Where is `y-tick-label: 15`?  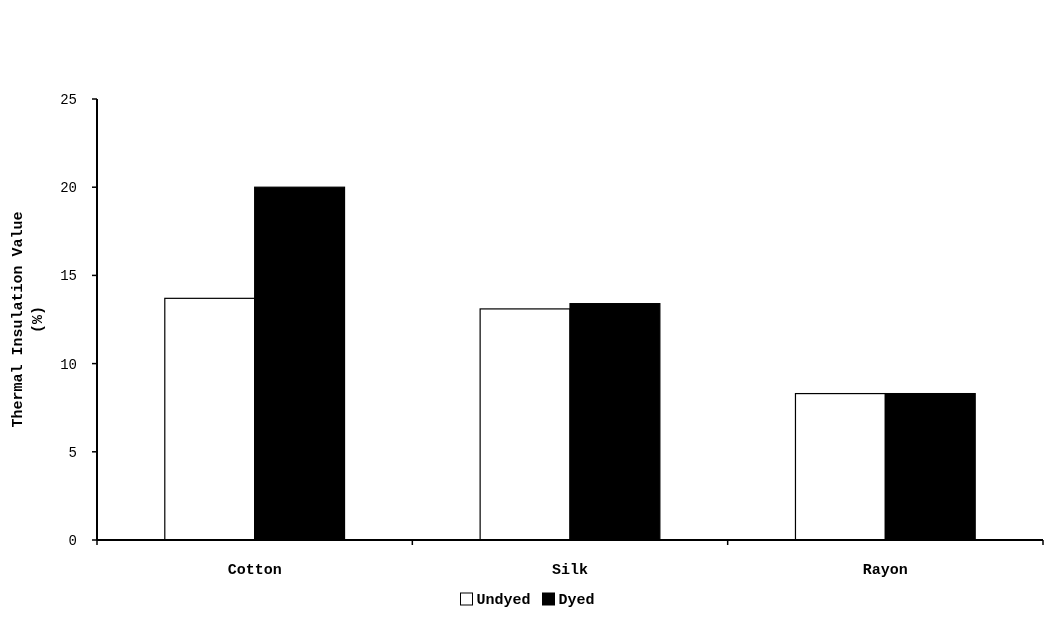
y-tick-label: 15 is located at coordinates (68, 276).